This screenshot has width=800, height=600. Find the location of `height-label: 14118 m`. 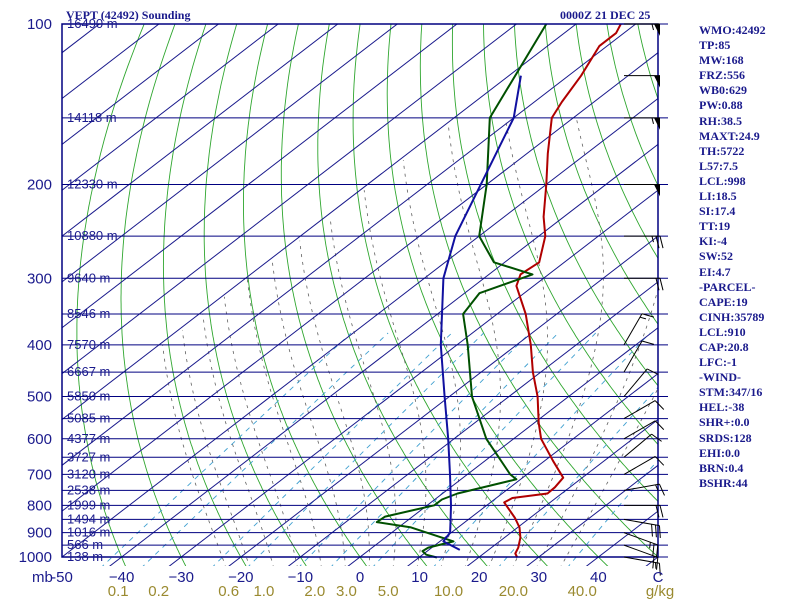

height-label: 14118 m is located at coordinates (92, 117).